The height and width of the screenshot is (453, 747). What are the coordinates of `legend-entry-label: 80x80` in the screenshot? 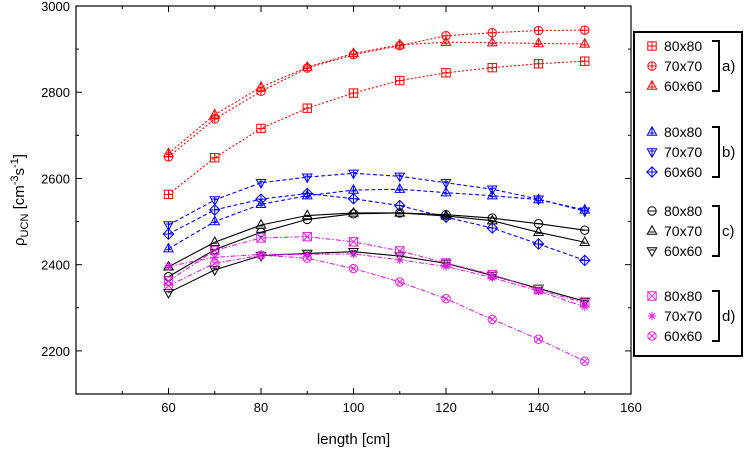 It's located at (683, 132).